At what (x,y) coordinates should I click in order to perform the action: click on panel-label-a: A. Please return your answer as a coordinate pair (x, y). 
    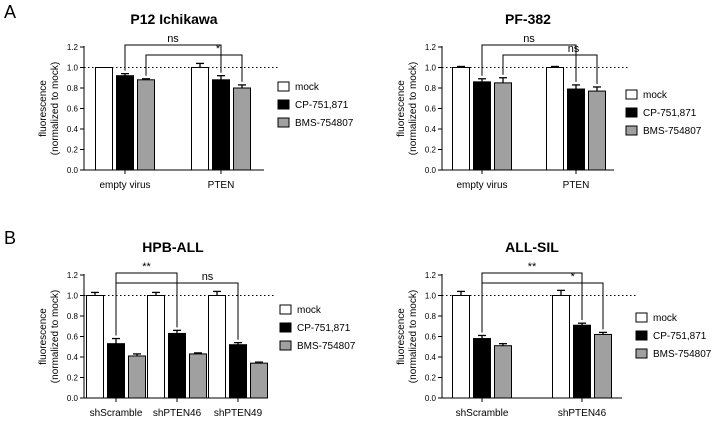
    Looking at the image, I should click on (10, 12).